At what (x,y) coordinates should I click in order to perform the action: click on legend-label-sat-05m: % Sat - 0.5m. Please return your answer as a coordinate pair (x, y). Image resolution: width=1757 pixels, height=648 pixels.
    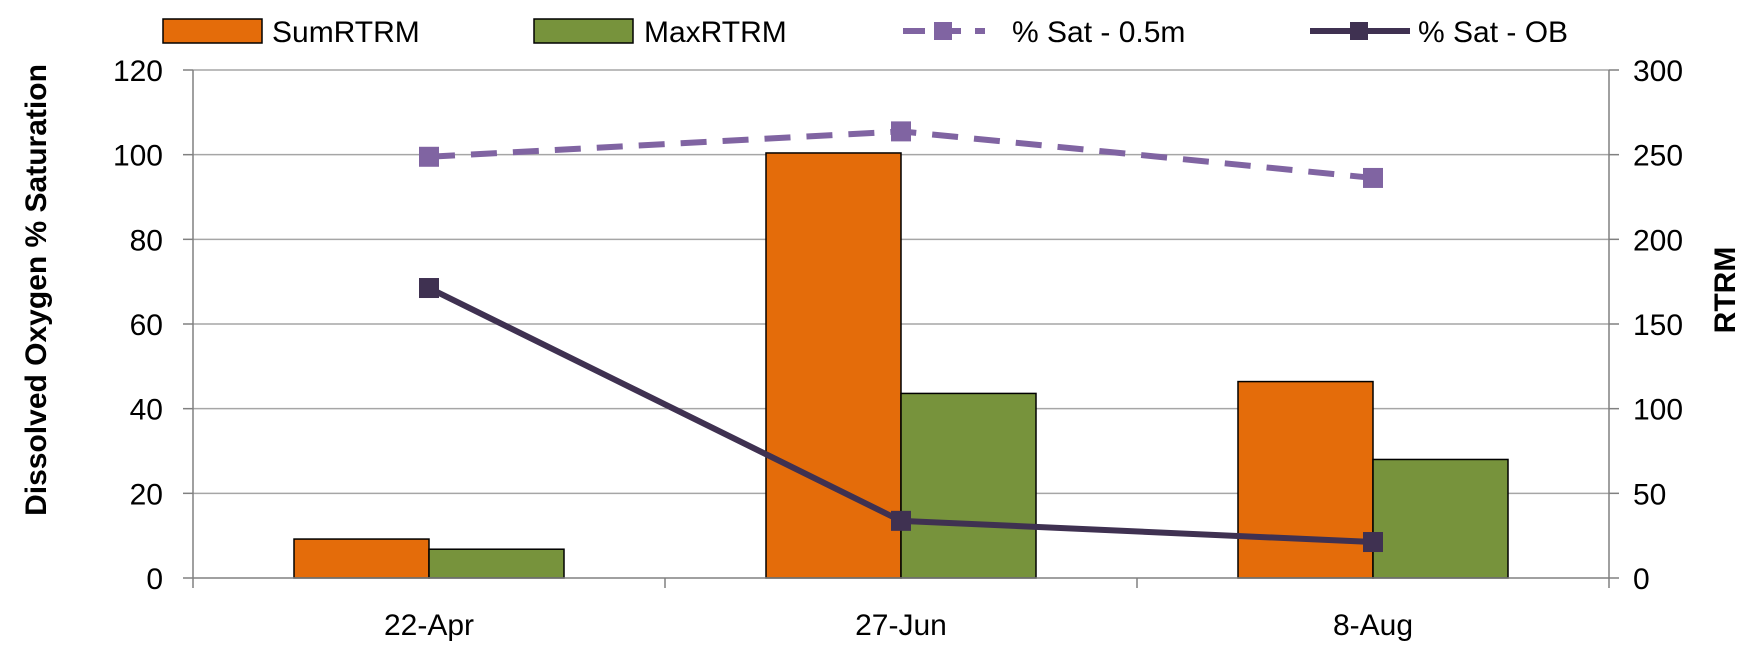
    Looking at the image, I should click on (1098, 32).